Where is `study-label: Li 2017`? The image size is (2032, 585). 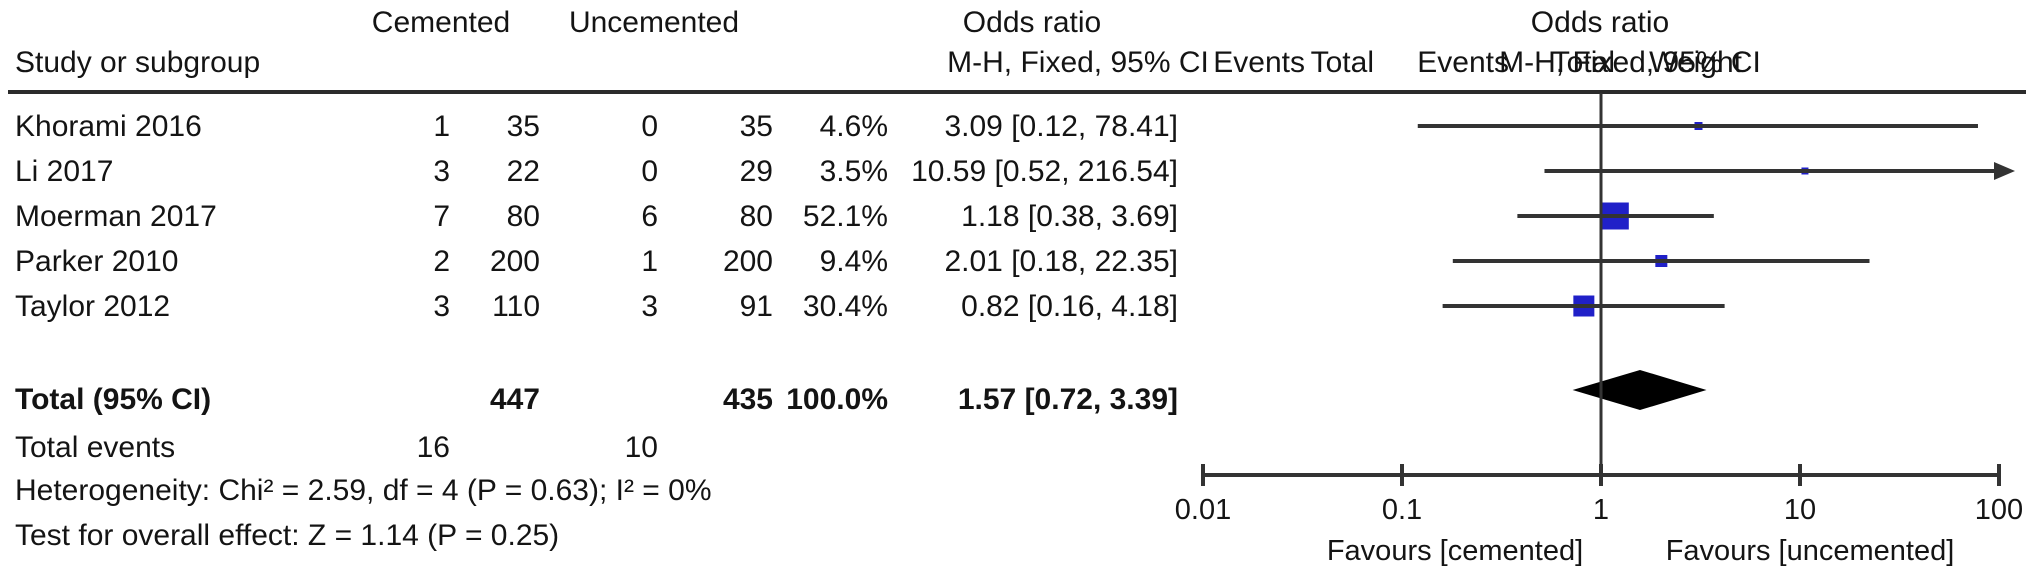
study-label: Li 2017 is located at coordinates (64, 171).